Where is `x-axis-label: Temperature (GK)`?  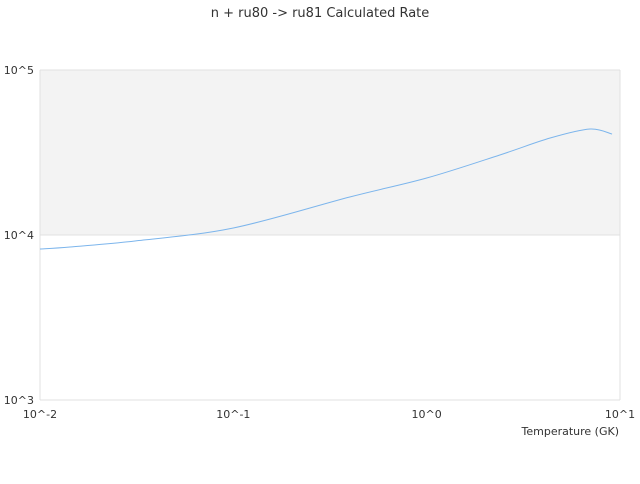 x-axis-label: Temperature (GK) is located at coordinates (570, 431).